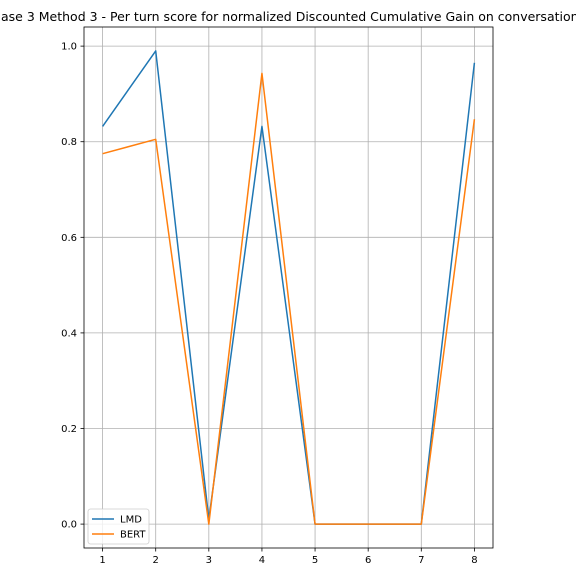 Image resolution: width=576 pixels, height=576 pixels. Describe the element at coordinates (262, 560) in the screenshot. I see `x-tick-label-3: 4` at that location.